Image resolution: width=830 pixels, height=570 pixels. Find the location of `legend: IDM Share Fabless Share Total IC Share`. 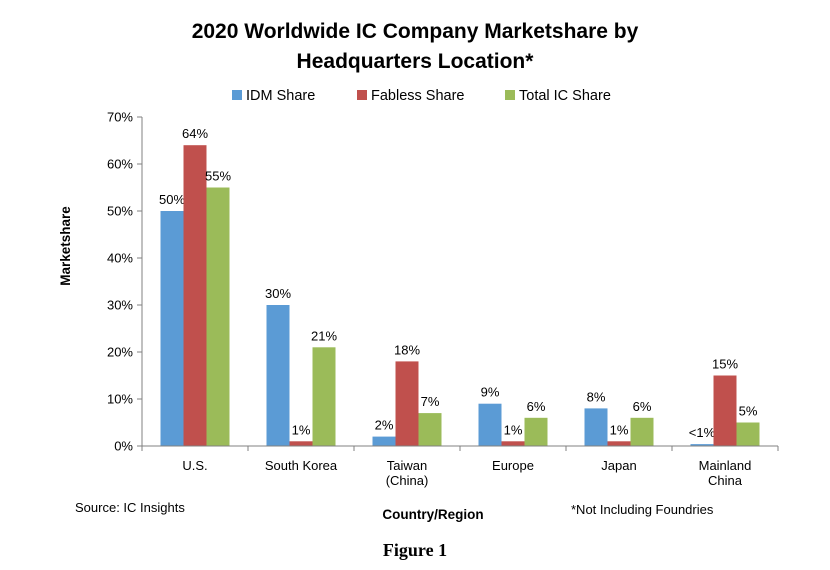

legend: IDM Share Fabless Share Total IC Share is located at coordinates (421, 96).